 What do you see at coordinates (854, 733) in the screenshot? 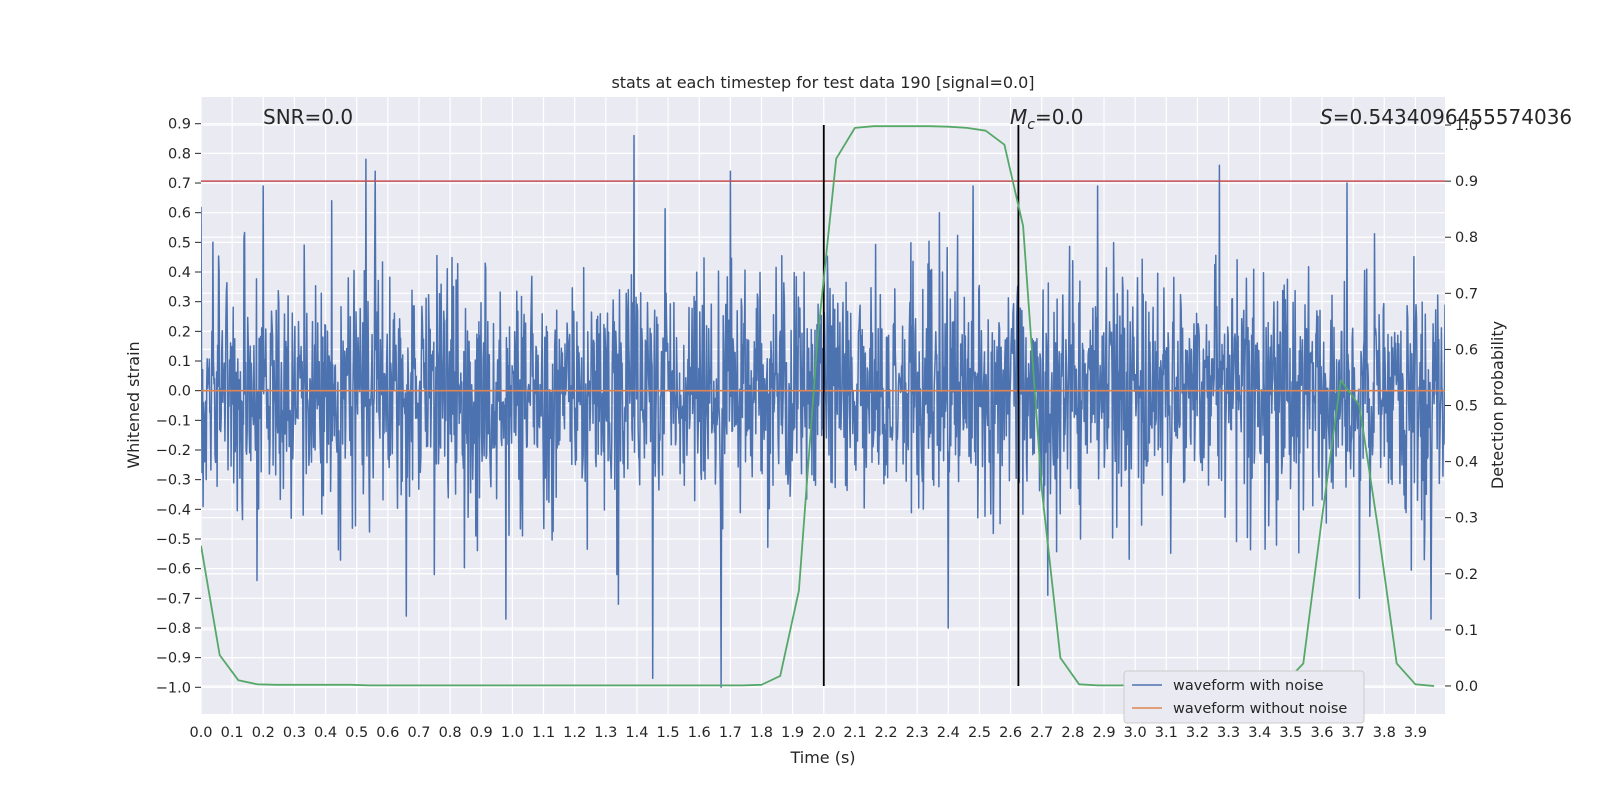
I see `x-tick-label: 2.1` at bounding box center [854, 733].